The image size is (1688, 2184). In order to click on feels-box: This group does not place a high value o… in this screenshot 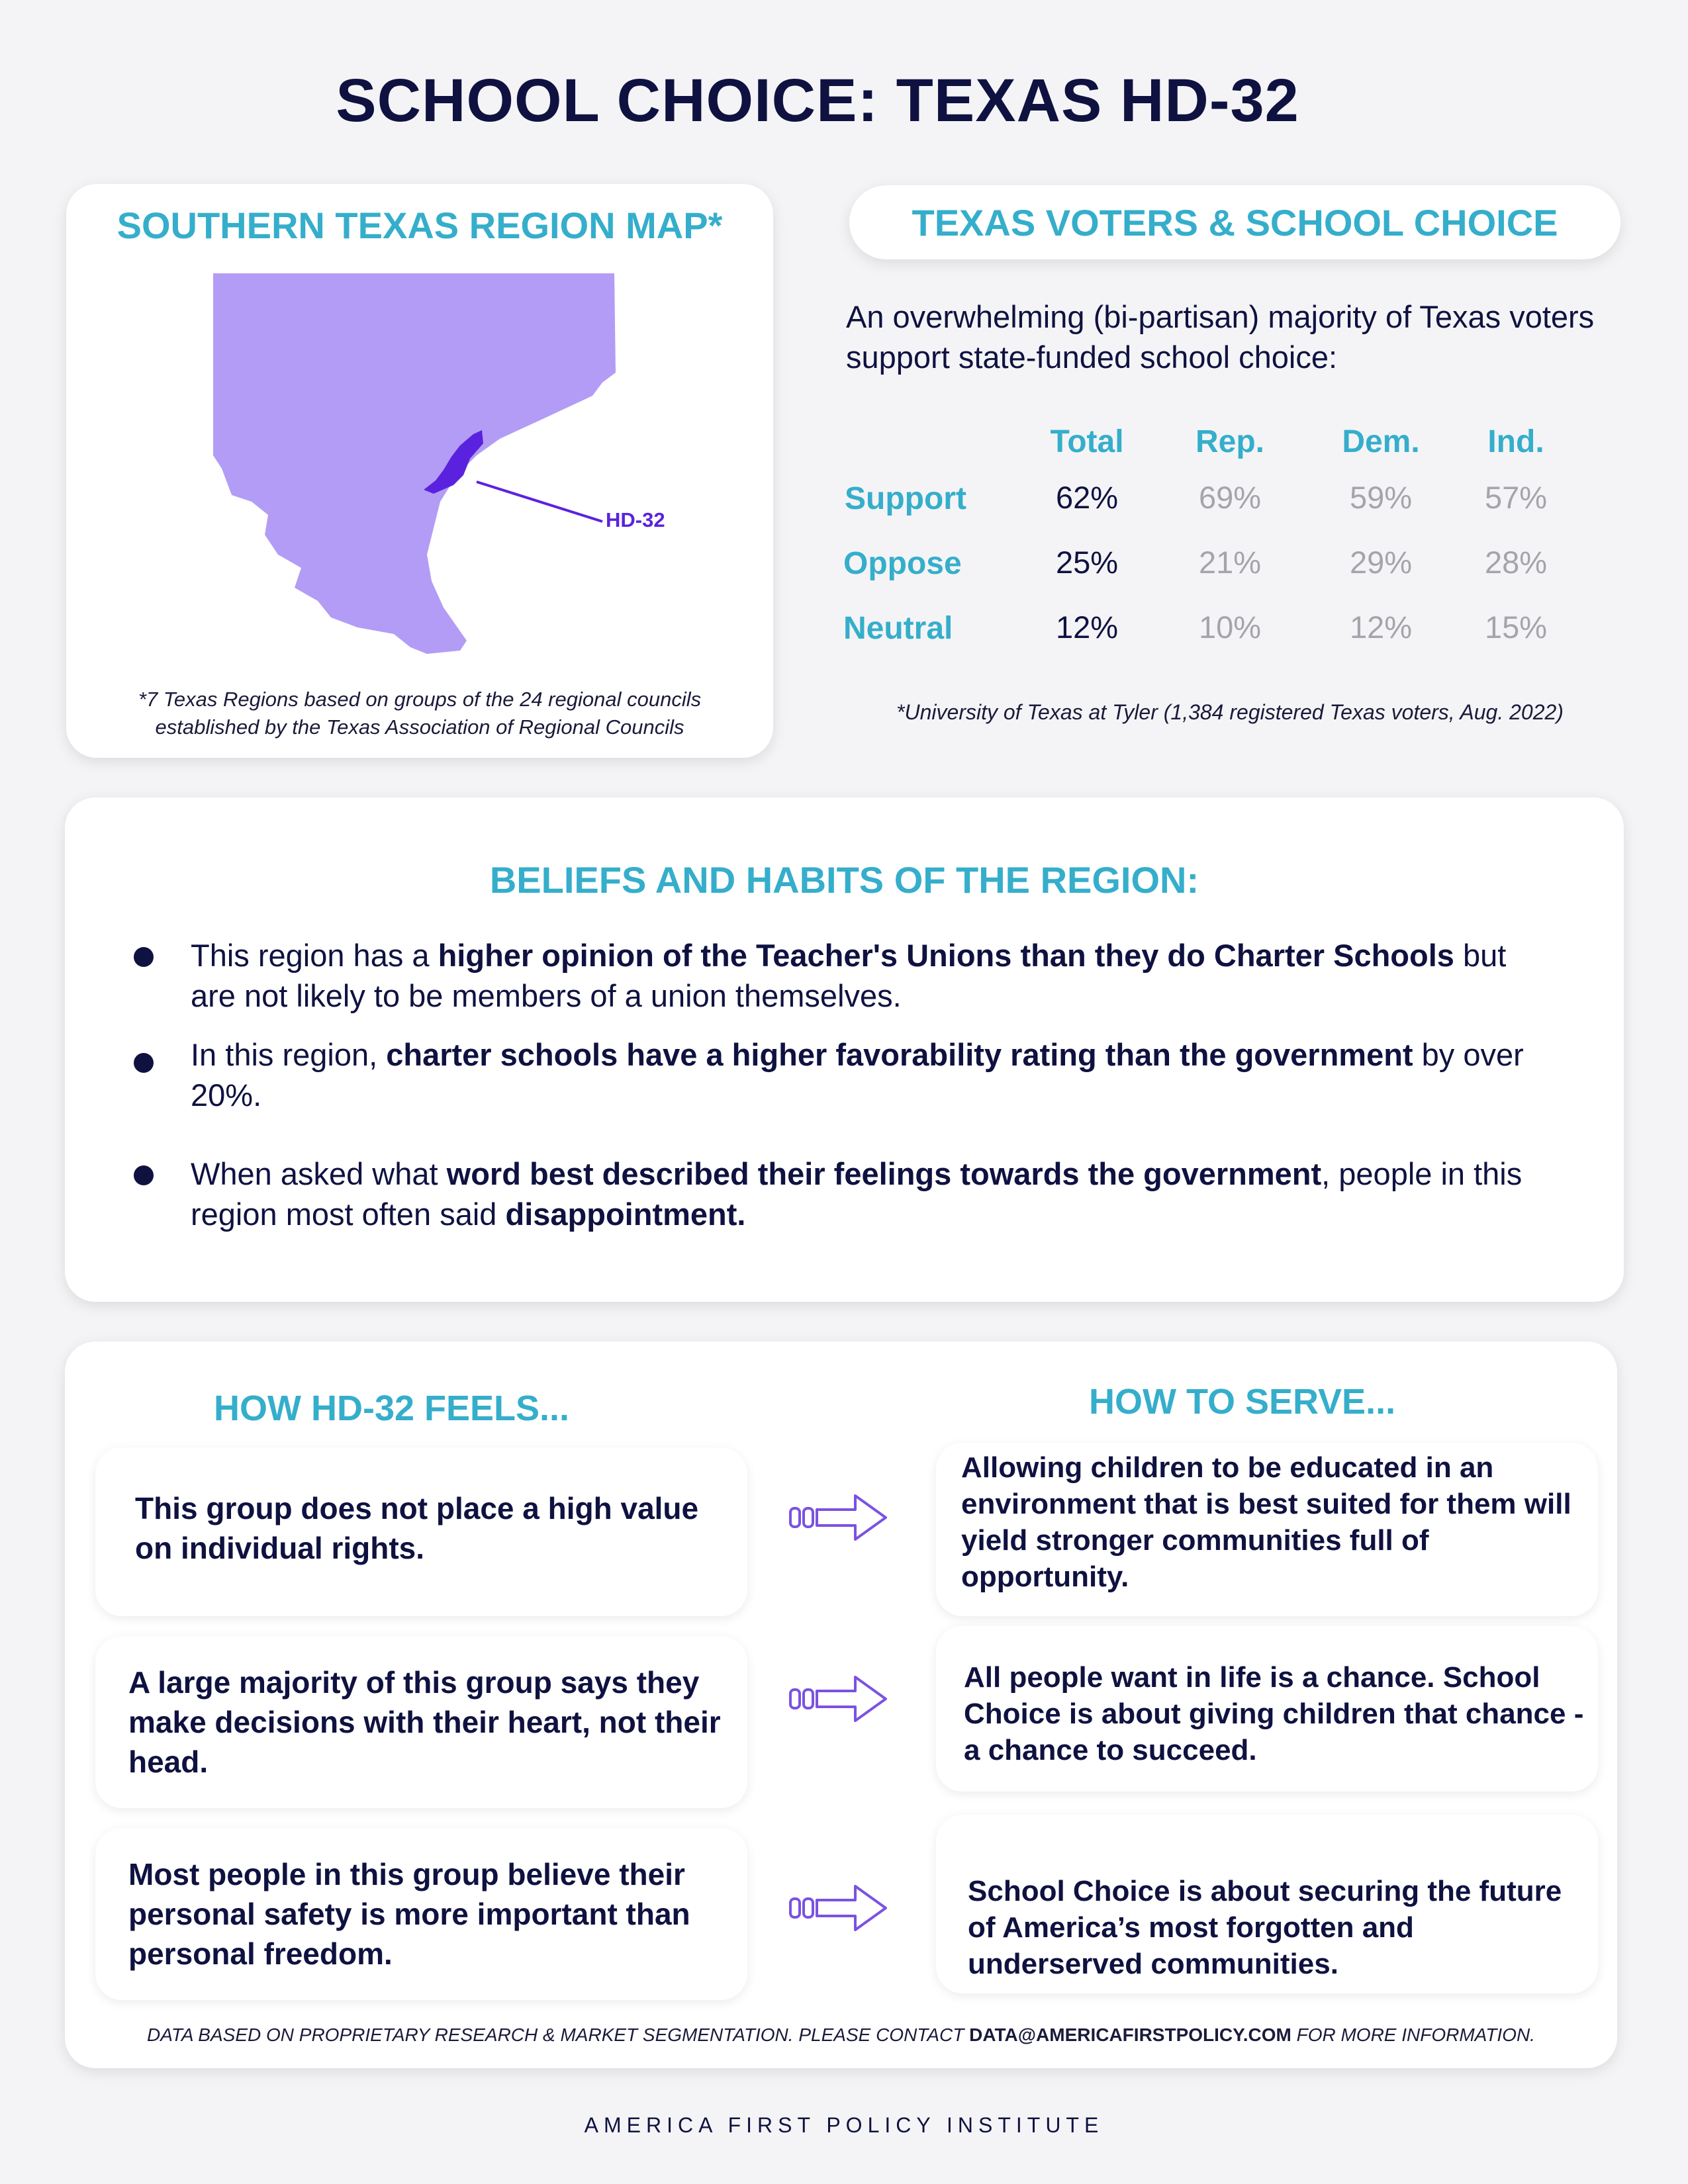, I will do `click(421, 1531)`.